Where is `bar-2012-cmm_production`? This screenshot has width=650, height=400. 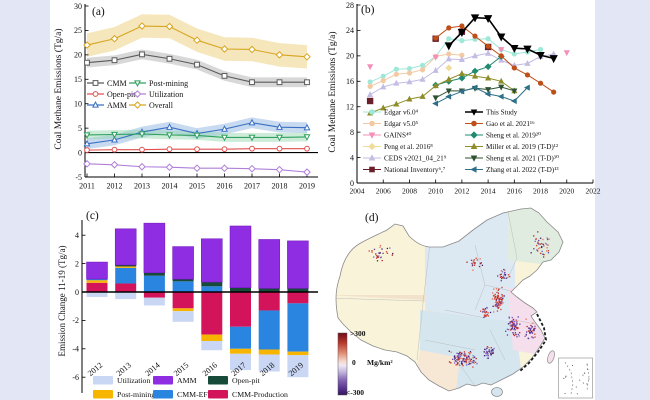 bar-2012-cmm_production is located at coordinates (97, 287).